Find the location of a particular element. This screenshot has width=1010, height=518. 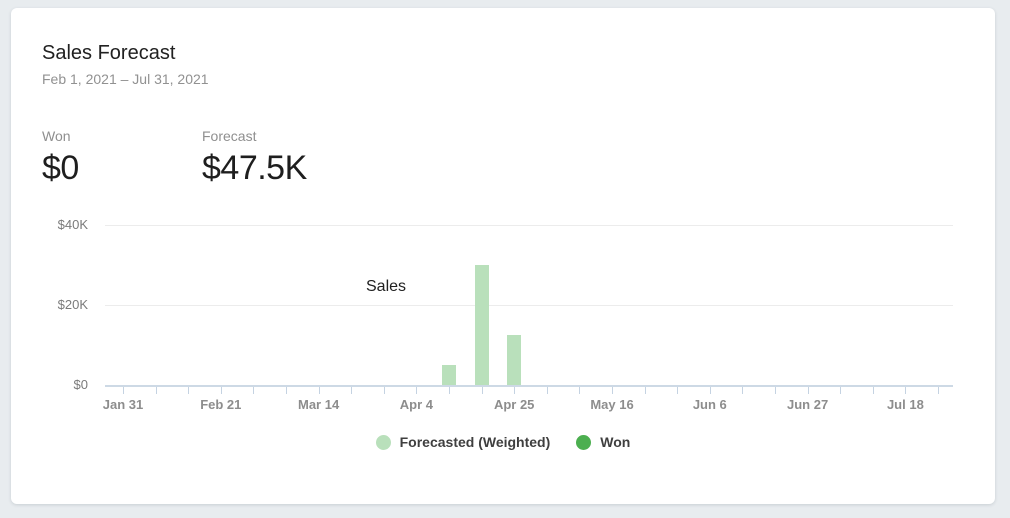

legend-item-won: Won is located at coordinates (603, 442).